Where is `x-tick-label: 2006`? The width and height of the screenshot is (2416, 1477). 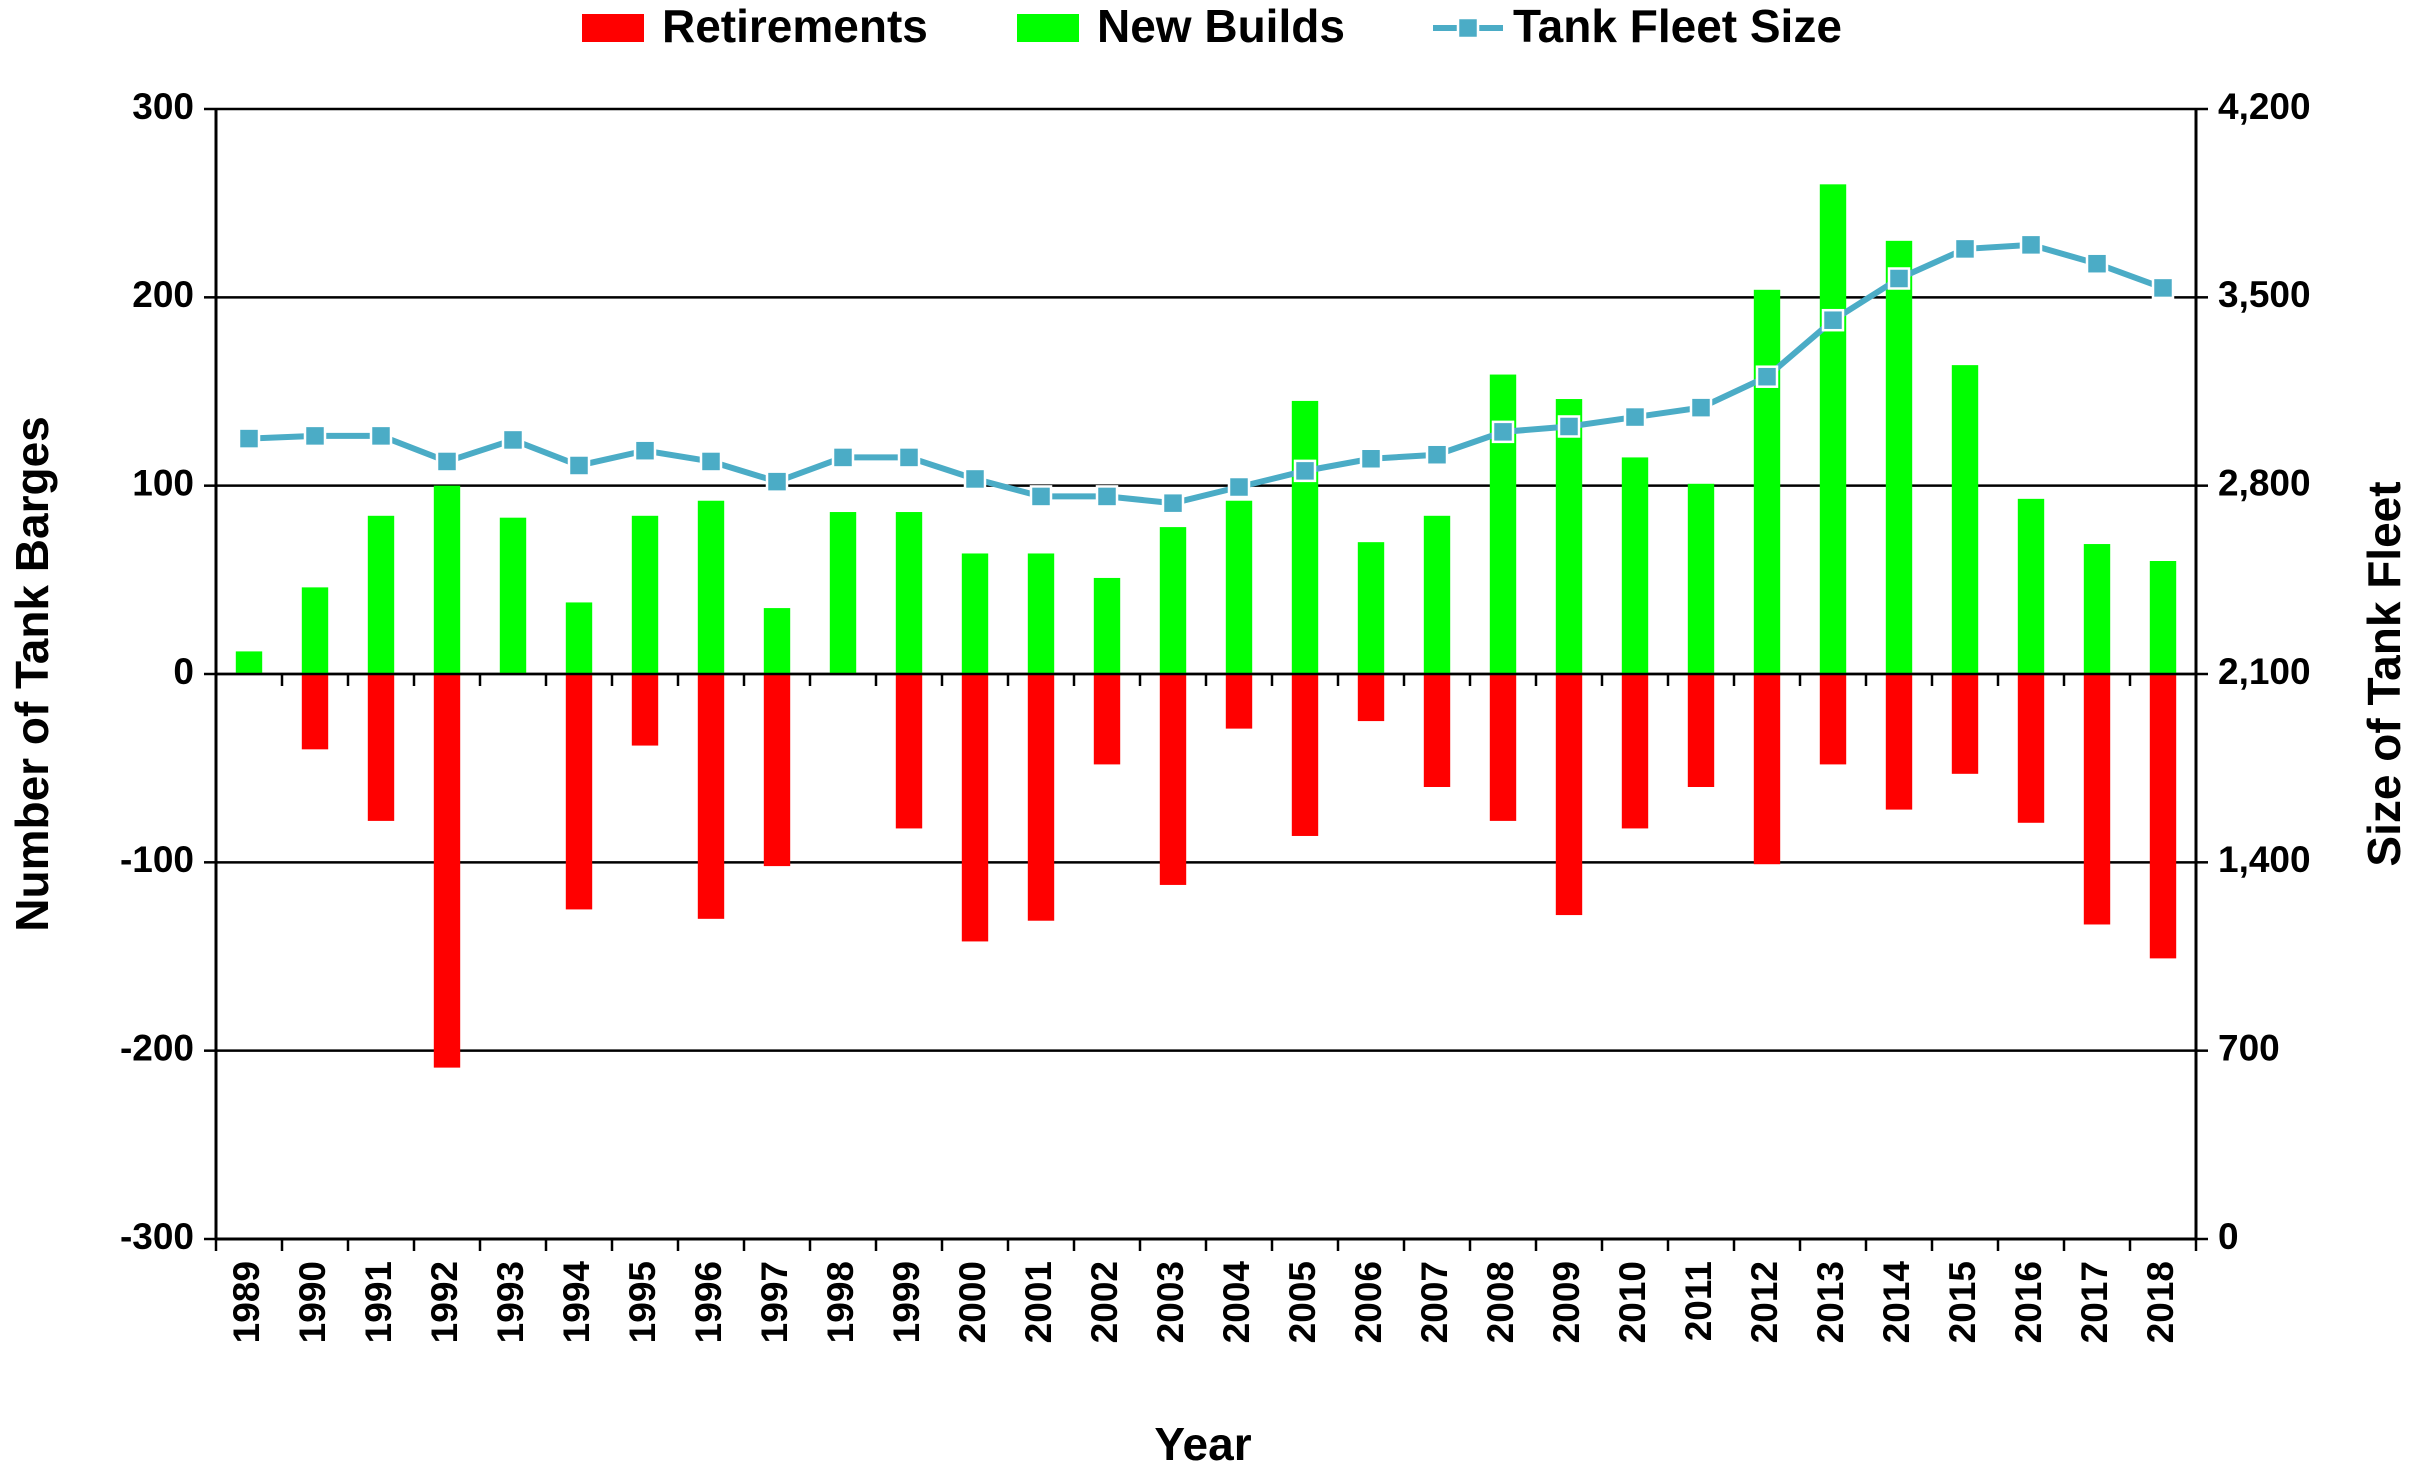 x-tick-label: 2006 is located at coordinates (1368, 1302).